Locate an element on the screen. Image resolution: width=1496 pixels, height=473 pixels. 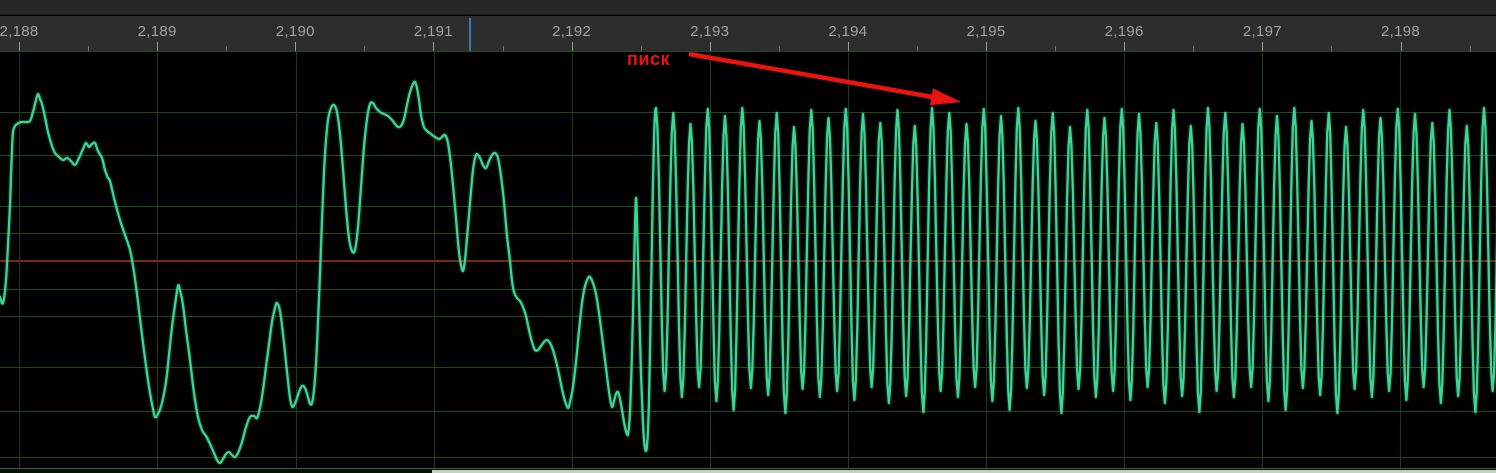
top-strip is located at coordinates (748, 7).